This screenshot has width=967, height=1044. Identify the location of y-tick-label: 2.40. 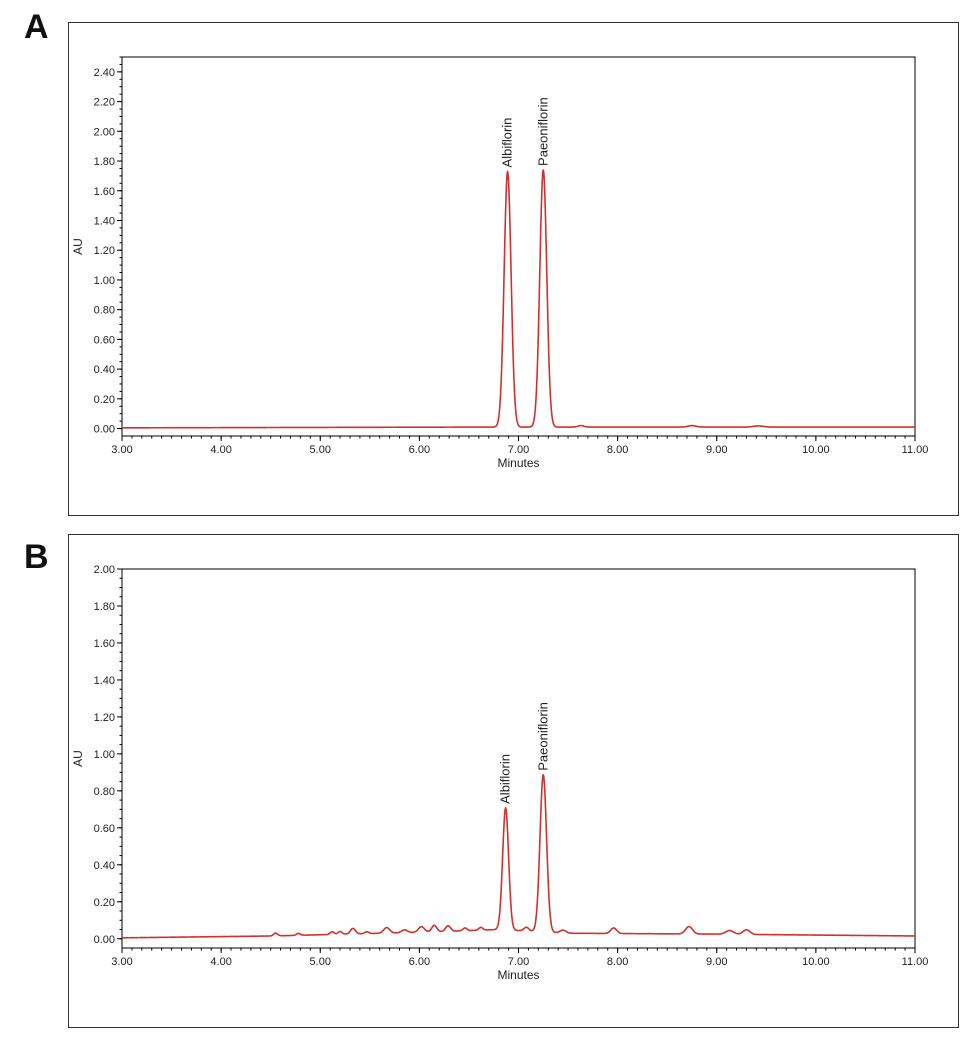
(104, 73).